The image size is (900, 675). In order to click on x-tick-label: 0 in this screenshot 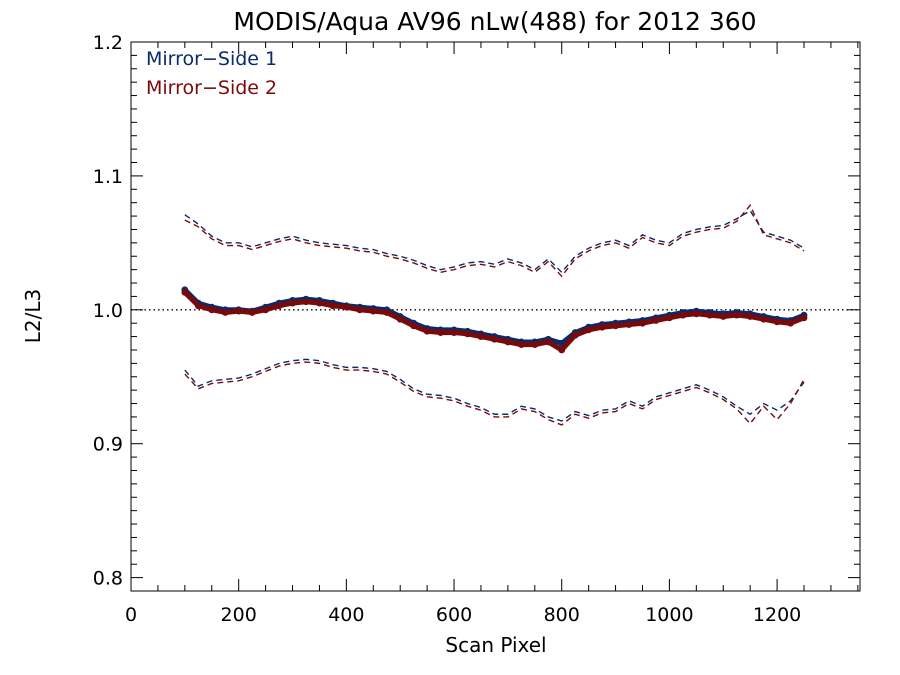, I will do `click(131, 615)`.